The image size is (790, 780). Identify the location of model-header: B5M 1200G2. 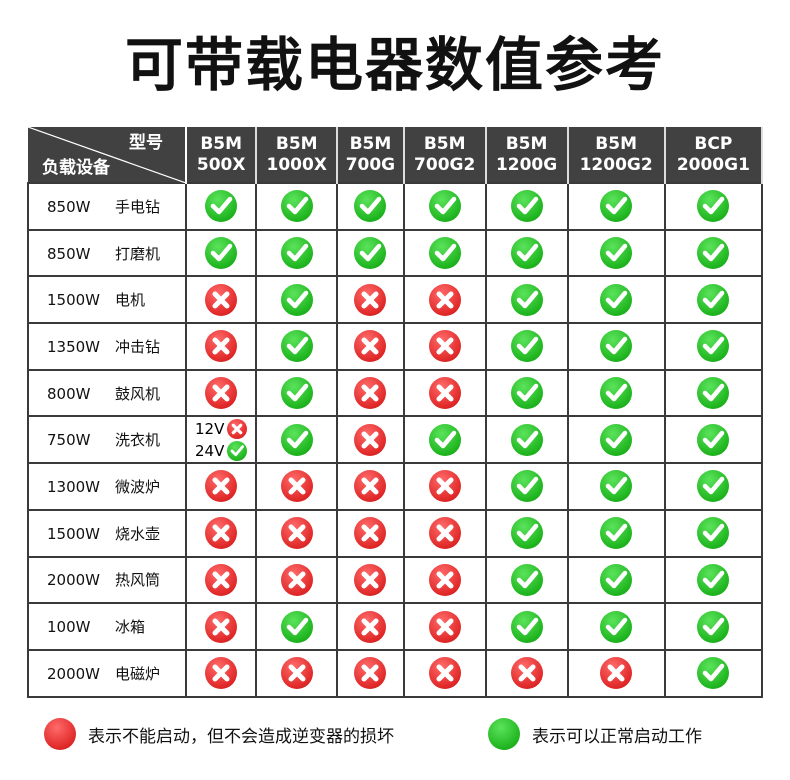
(616, 155).